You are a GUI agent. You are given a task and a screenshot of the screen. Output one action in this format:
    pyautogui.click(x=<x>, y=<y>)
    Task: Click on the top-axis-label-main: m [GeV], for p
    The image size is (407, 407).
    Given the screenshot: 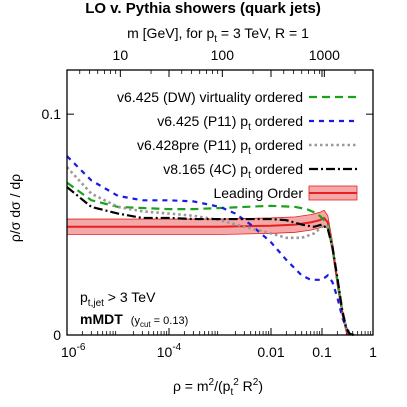 What is the action you would take?
    pyautogui.click(x=170, y=33)
    